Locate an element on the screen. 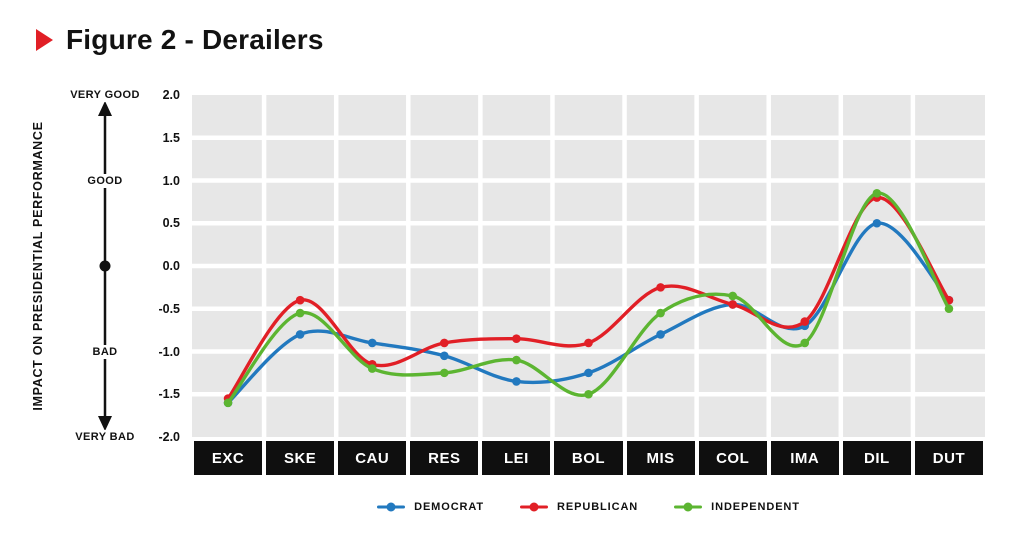 This screenshot has width=1024, height=548. y-tick-label: -1.0 is located at coordinates (169, 351).